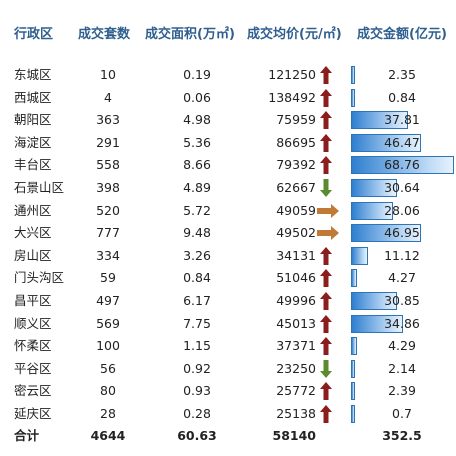 The height and width of the screenshot is (456, 456). What do you see at coordinates (402, 34) in the screenshot?
I see `header-amount: 成交金额(亿元)` at bounding box center [402, 34].